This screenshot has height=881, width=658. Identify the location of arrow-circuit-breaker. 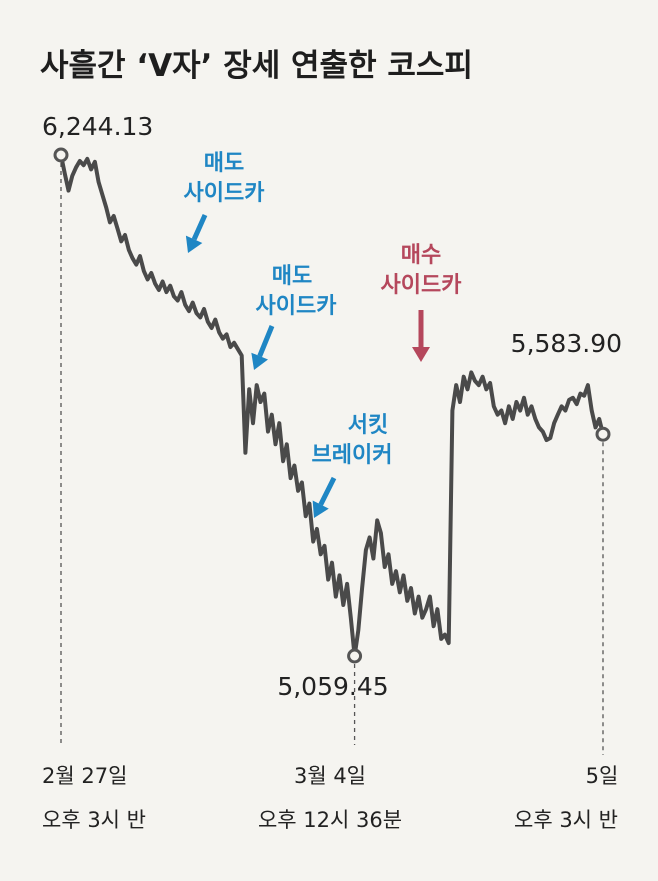
(324, 497).